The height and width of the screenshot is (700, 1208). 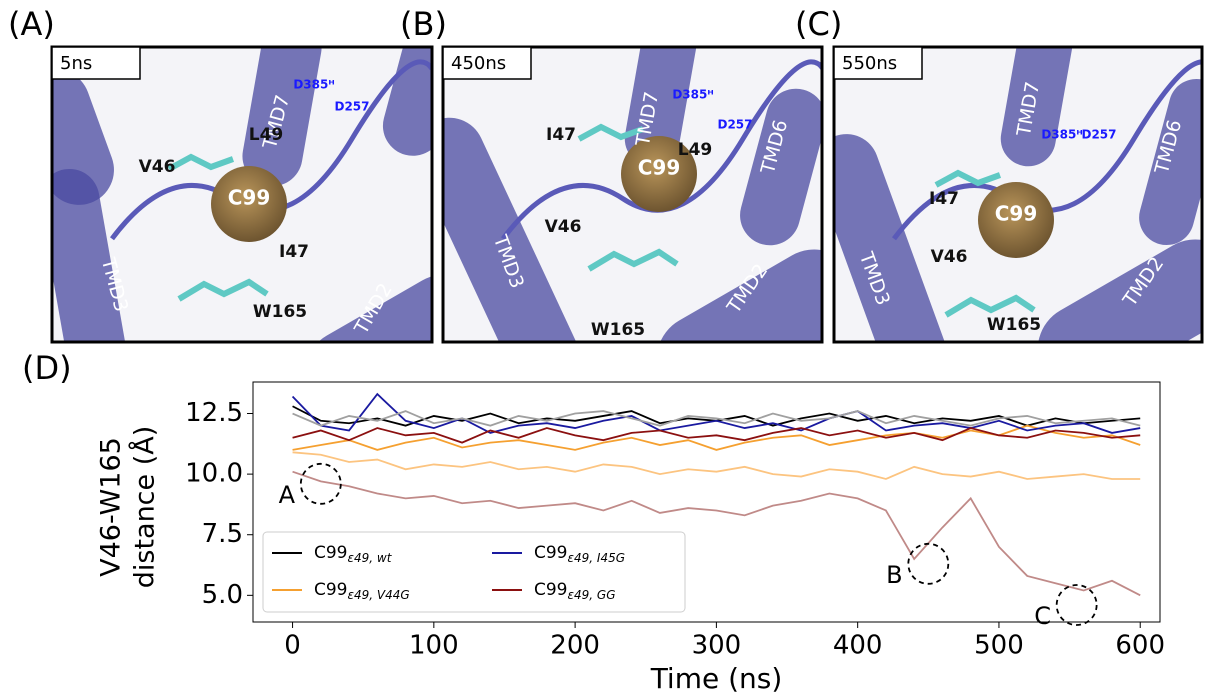 What do you see at coordinates (423, 24) in the screenshot?
I see `panel-letter: (B)` at bounding box center [423, 24].